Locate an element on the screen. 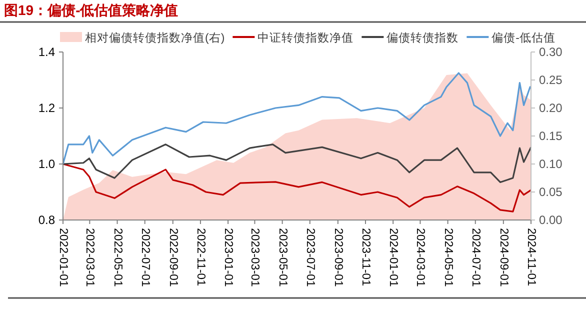 The width and height of the screenshot is (586, 321). x-tick-label: 2022-09-01 is located at coordinates (172, 257).